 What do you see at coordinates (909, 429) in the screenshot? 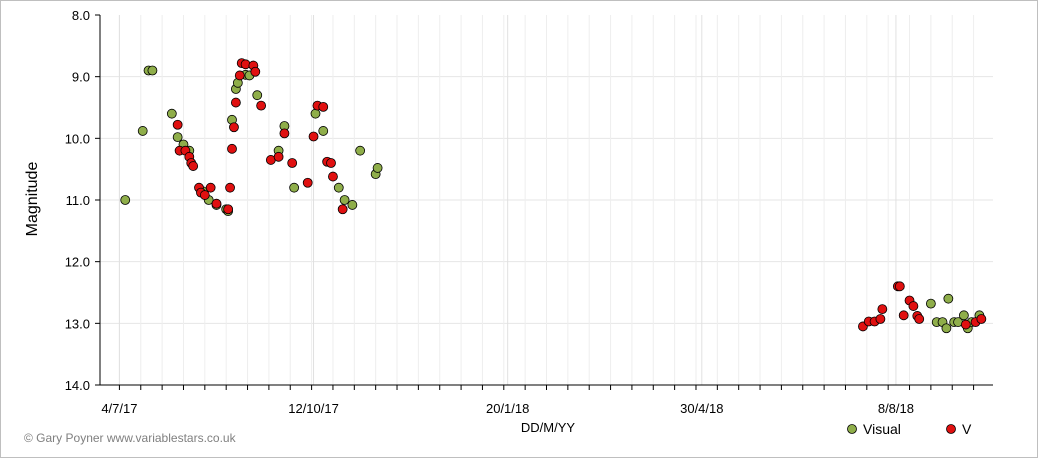
I see `legend: Visual V` at bounding box center [909, 429].